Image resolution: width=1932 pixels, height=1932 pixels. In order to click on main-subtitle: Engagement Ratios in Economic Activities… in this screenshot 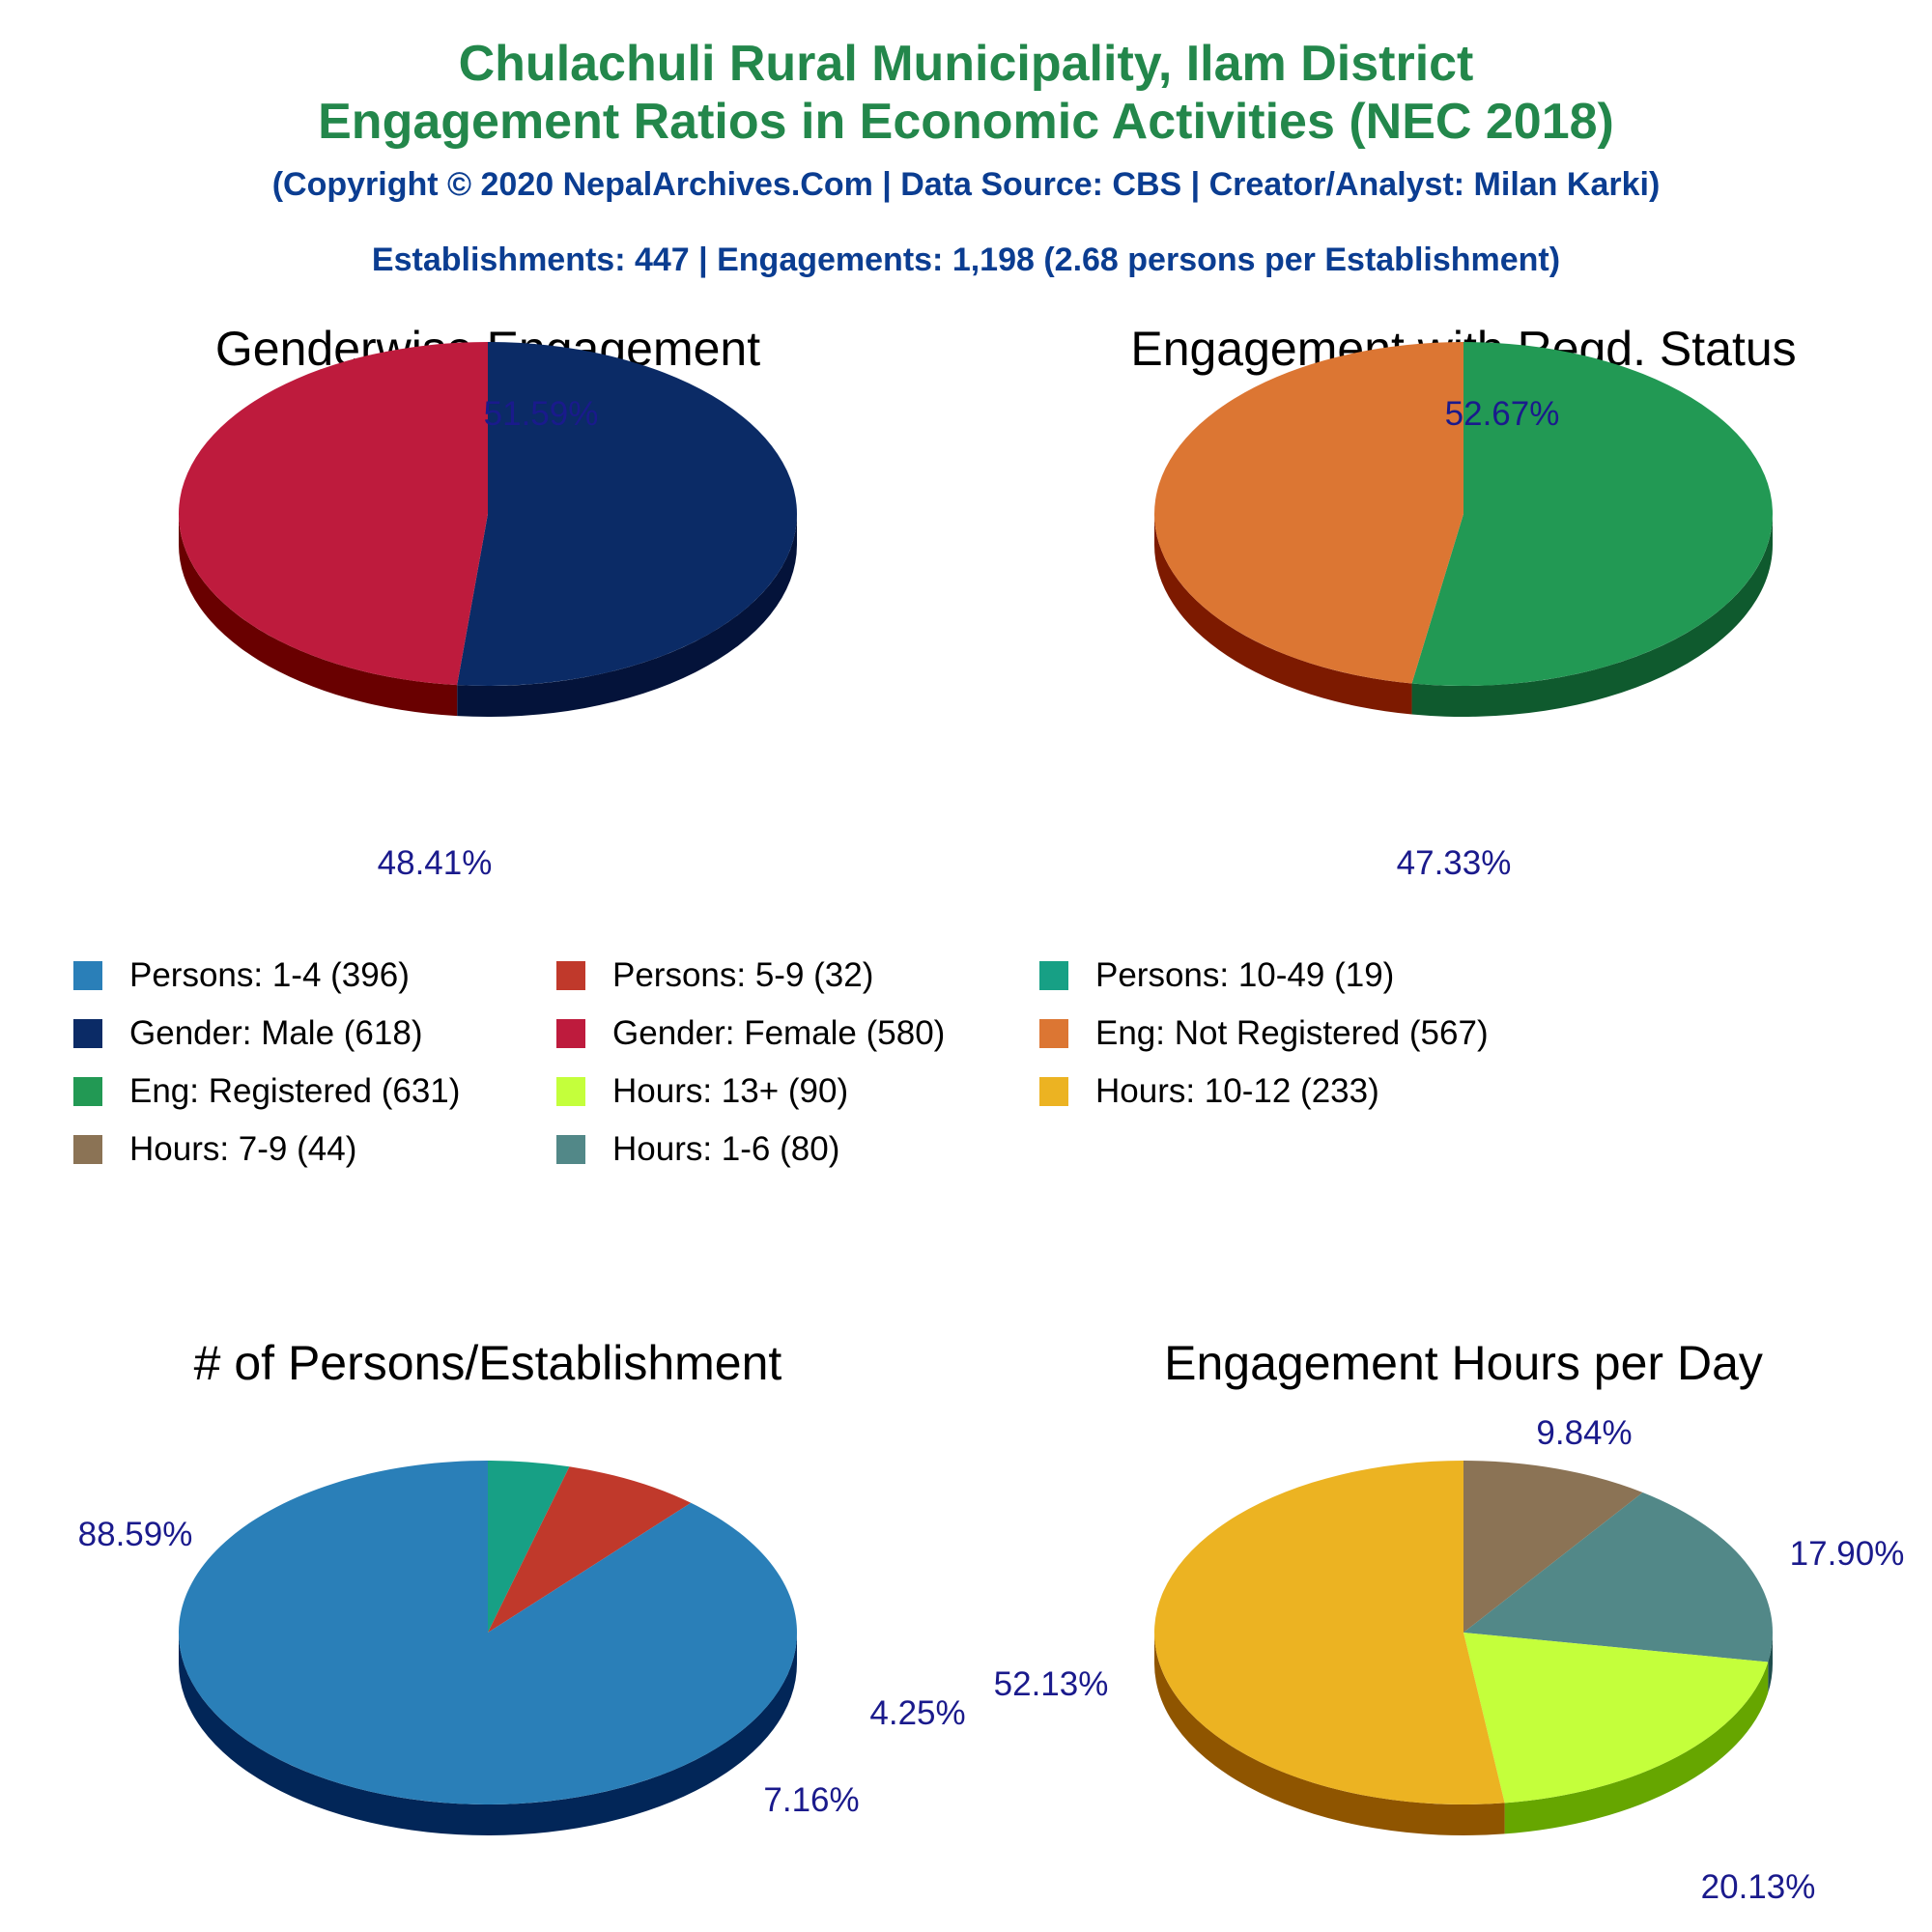, I will do `click(966, 122)`.